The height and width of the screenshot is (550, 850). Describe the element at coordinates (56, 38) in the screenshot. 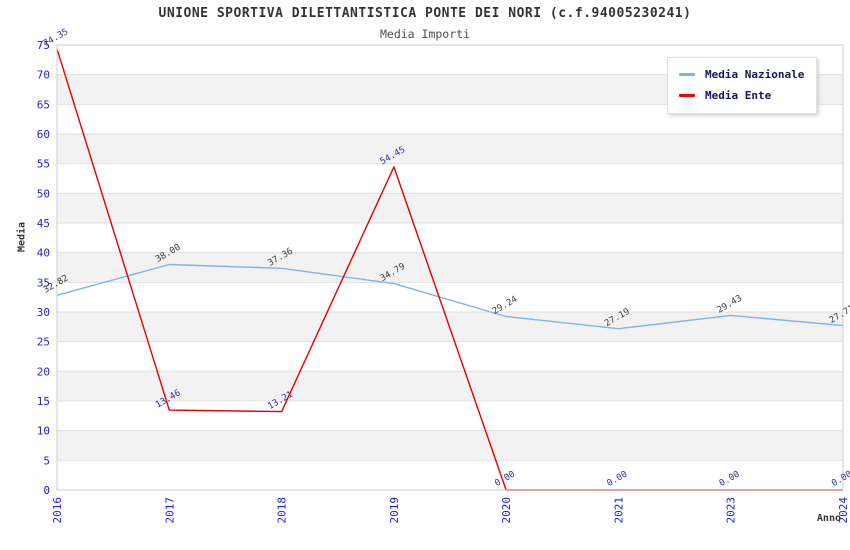

I see `data-label-media-ente: 74.35` at that location.